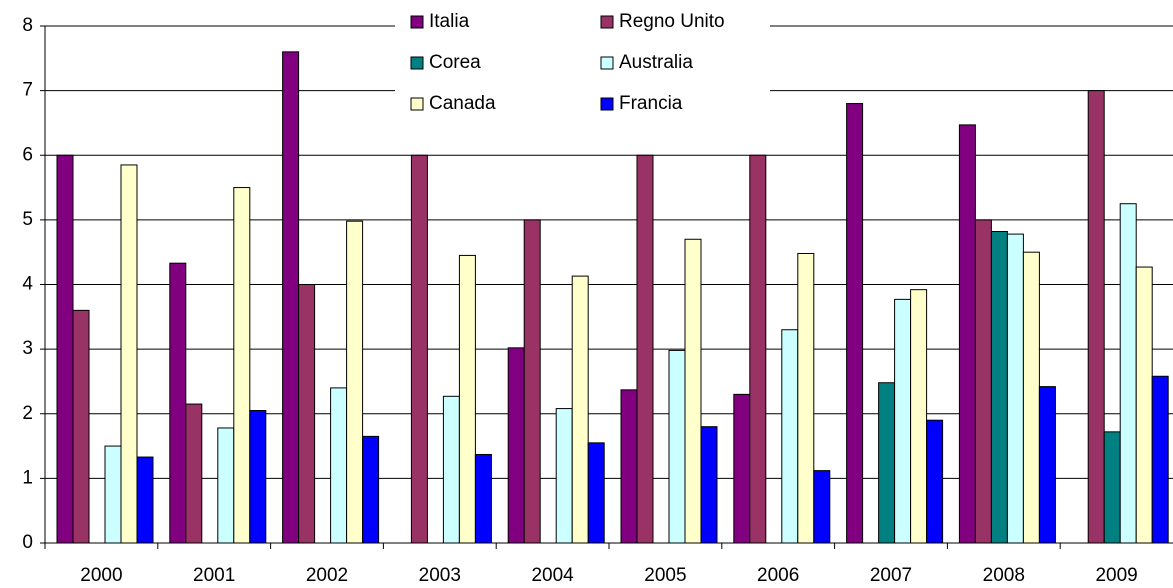 The height and width of the screenshot is (588, 1173). I want to click on x-tick-label: 2002, so click(327, 575).